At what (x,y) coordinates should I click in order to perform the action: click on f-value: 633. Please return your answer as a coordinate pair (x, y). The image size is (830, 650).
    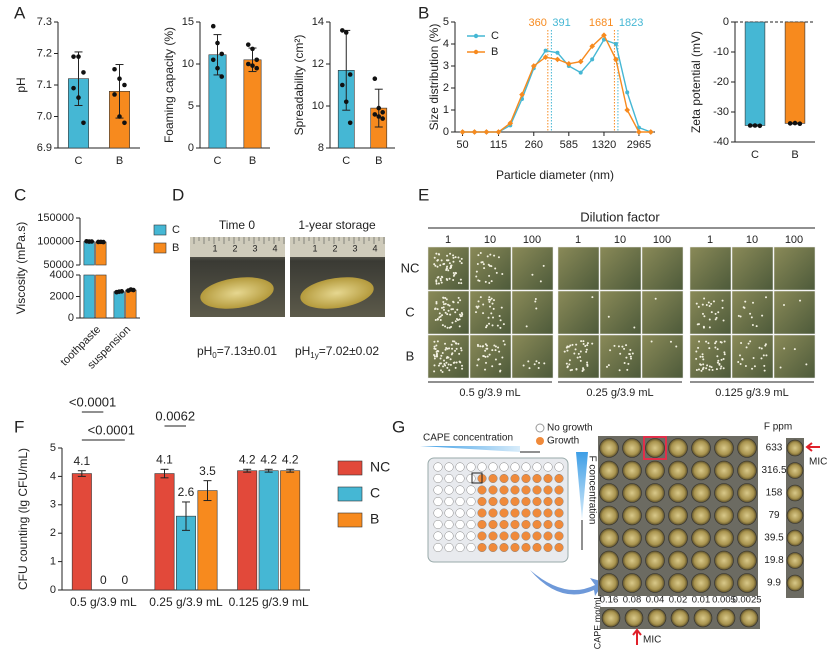
    Looking at the image, I should click on (774, 448).